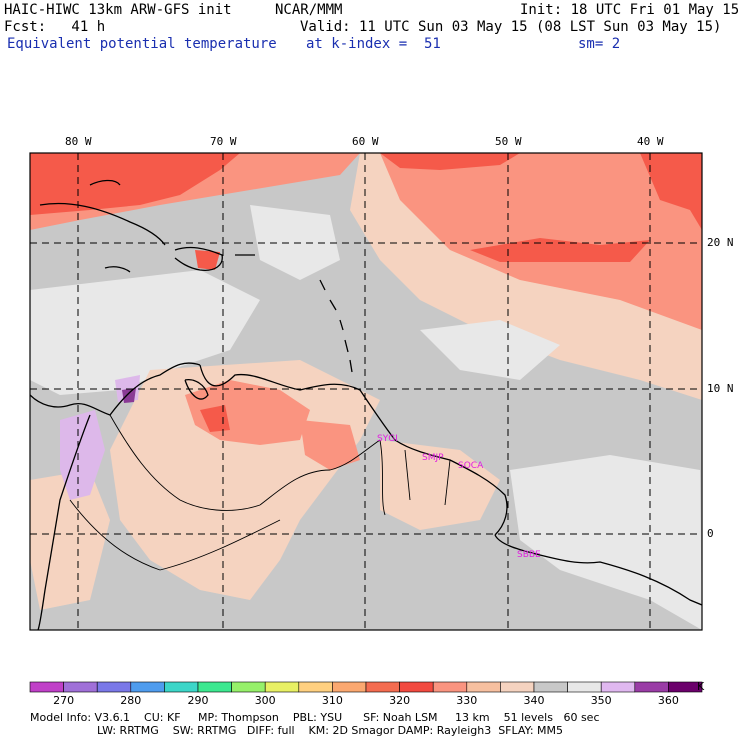 The image size is (740, 740). I want to click on org-label: NCAR/MMM, so click(309, 10).